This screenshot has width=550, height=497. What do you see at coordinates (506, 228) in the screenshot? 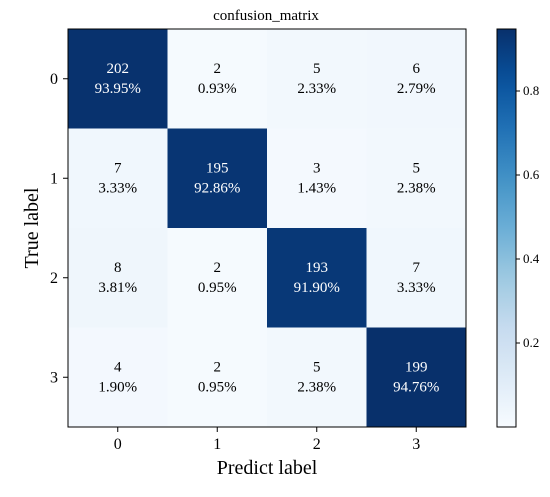
I see `colorbar` at bounding box center [506, 228].